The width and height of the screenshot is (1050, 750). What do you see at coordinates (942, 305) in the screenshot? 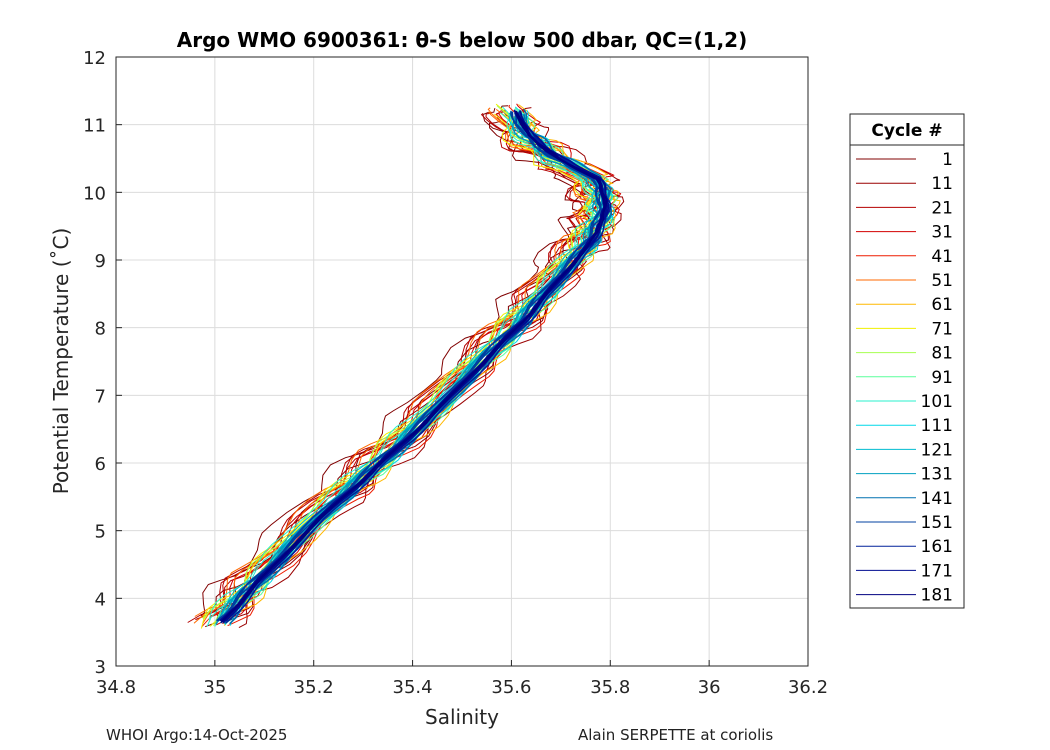
I see `legend-entry-label: 61` at bounding box center [942, 305].